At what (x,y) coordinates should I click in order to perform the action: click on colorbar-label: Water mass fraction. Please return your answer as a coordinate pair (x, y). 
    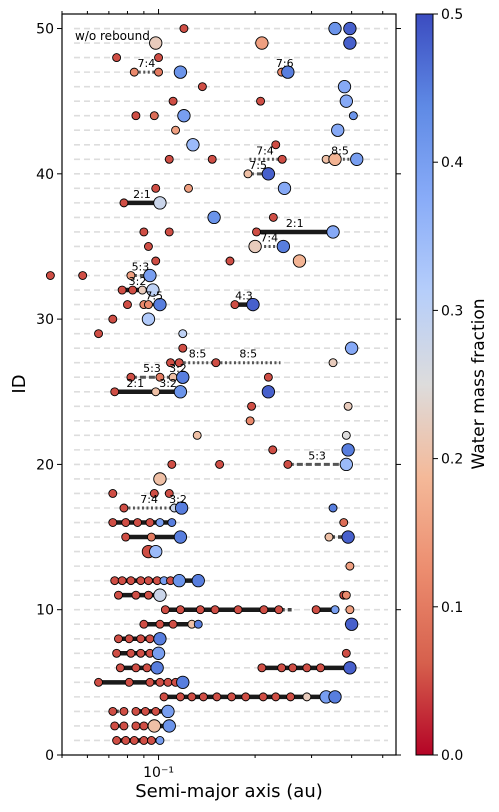
    Looking at the image, I should click on (479, 383).